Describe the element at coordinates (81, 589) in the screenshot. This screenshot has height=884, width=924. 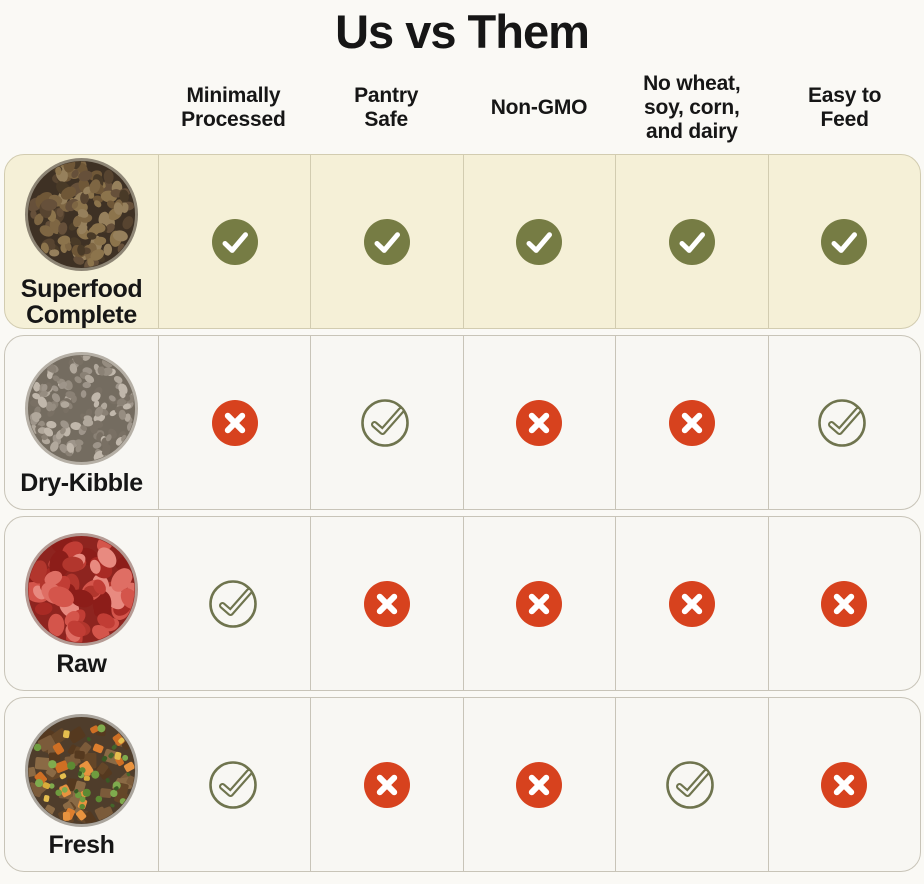
I see `raw-bowl-image` at that location.